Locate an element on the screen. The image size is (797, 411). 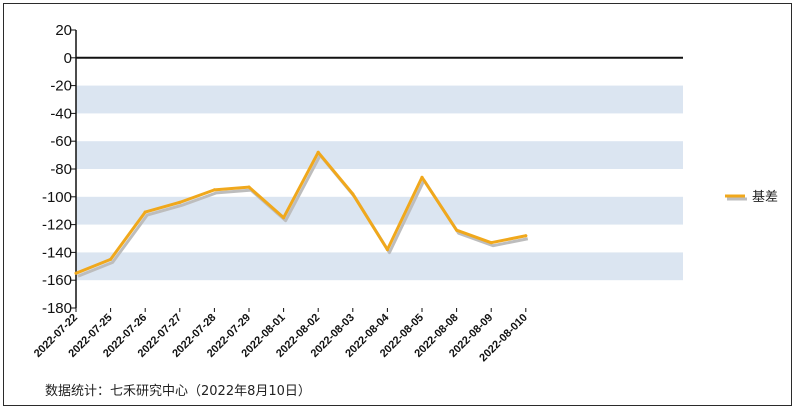
y-tick-label: -80 is located at coordinates (61, 169).